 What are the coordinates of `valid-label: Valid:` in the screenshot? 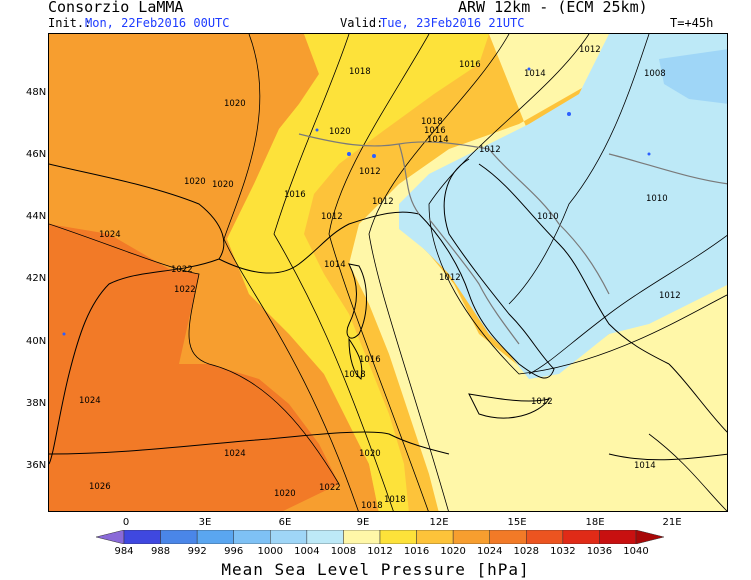 It's located at (362, 23).